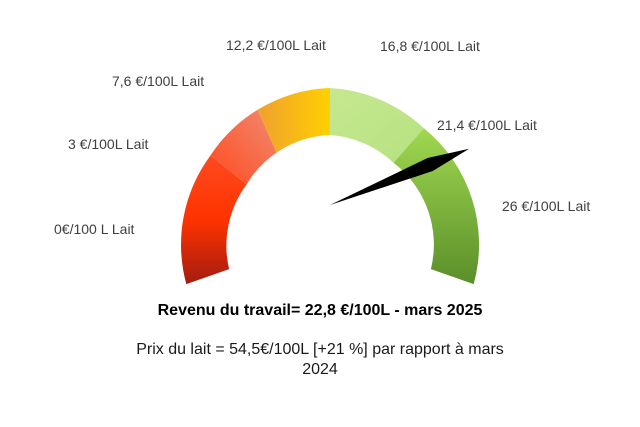 The width and height of the screenshot is (640, 427). Describe the element at coordinates (400, 176) in the screenshot. I see `gauge-needle` at that location.